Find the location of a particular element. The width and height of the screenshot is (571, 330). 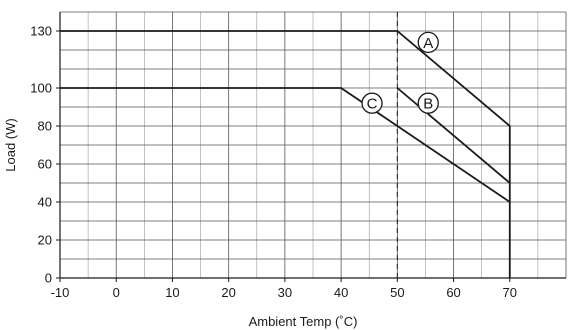

y-tick-label: 20 is located at coordinates (45, 240).